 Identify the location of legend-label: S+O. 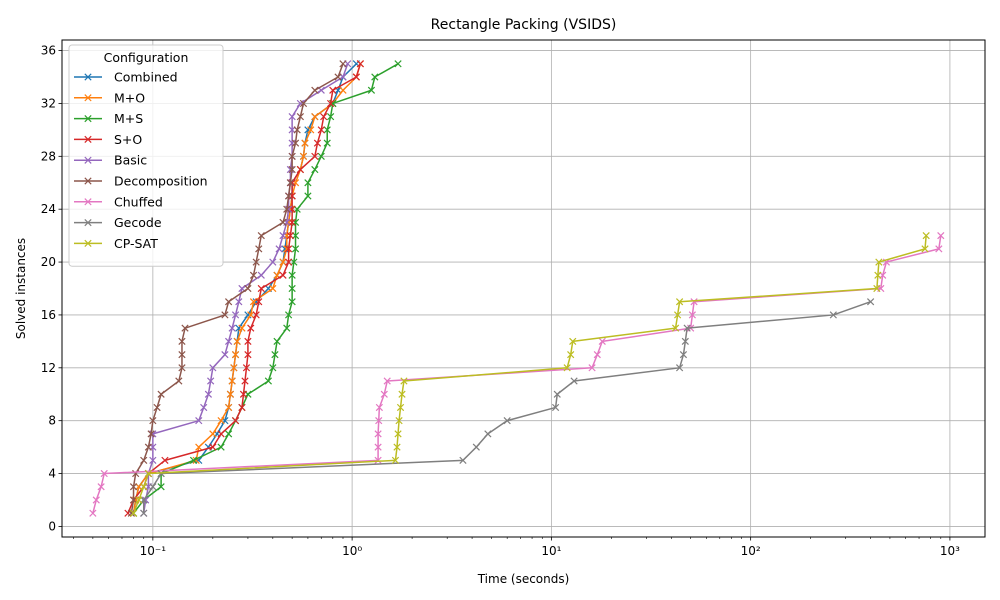
(128, 139).